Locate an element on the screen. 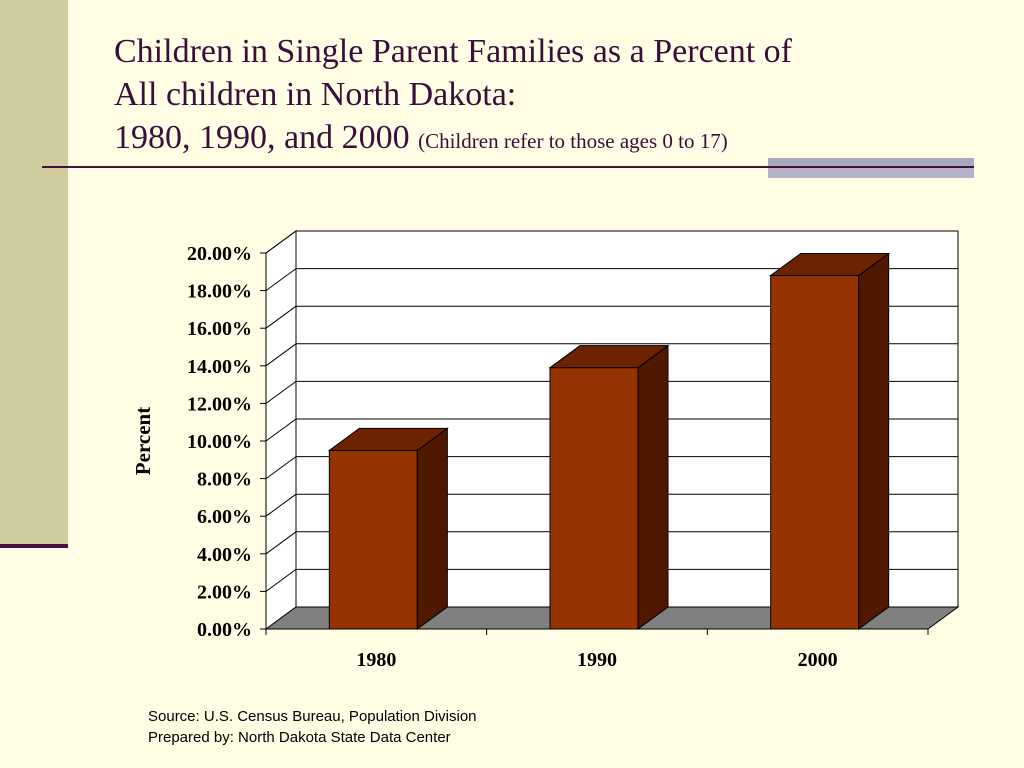 The image size is (1024, 768). bar-2000-side is located at coordinates (874, 441).